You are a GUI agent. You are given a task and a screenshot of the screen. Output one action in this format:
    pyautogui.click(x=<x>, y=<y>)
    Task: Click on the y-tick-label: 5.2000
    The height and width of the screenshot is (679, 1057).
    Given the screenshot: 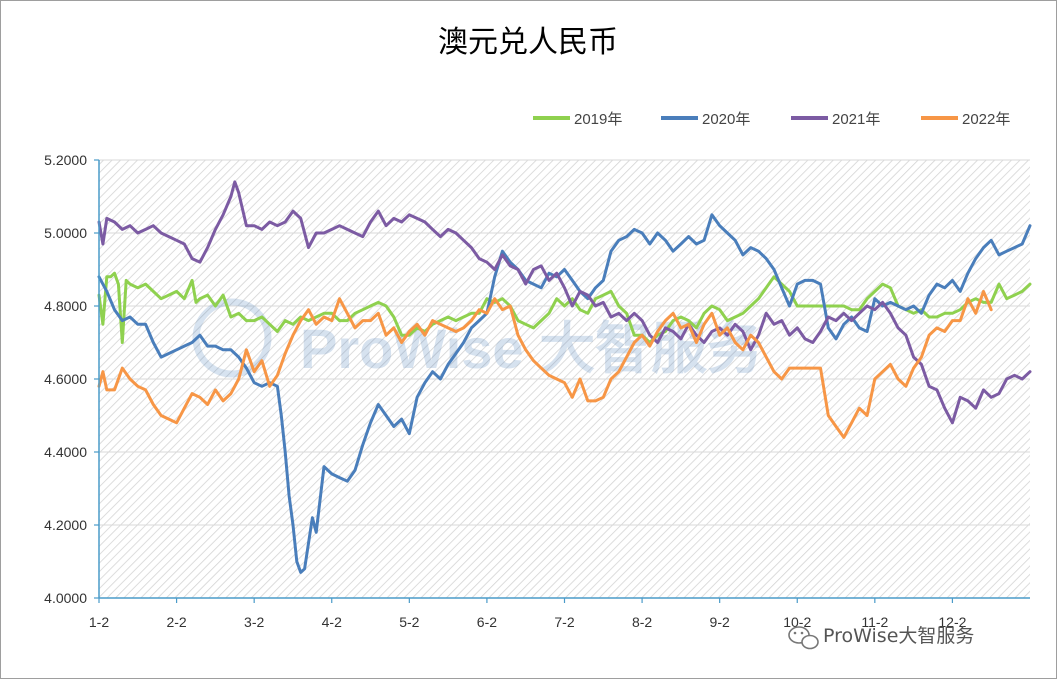 What is the action you would take?
    pyautogui.click(x=65, y=160)
    